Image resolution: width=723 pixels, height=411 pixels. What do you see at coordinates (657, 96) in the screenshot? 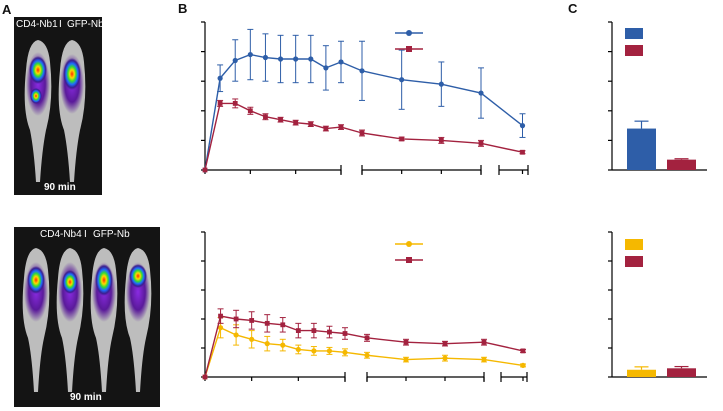
I see `bar-chart-top` at bounding box center [657, 96].